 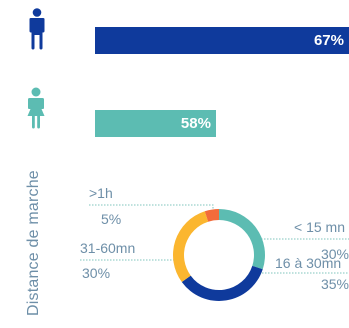 I want to click on slice-label-gt1h-value: 5%, so click(x=111, y=219).